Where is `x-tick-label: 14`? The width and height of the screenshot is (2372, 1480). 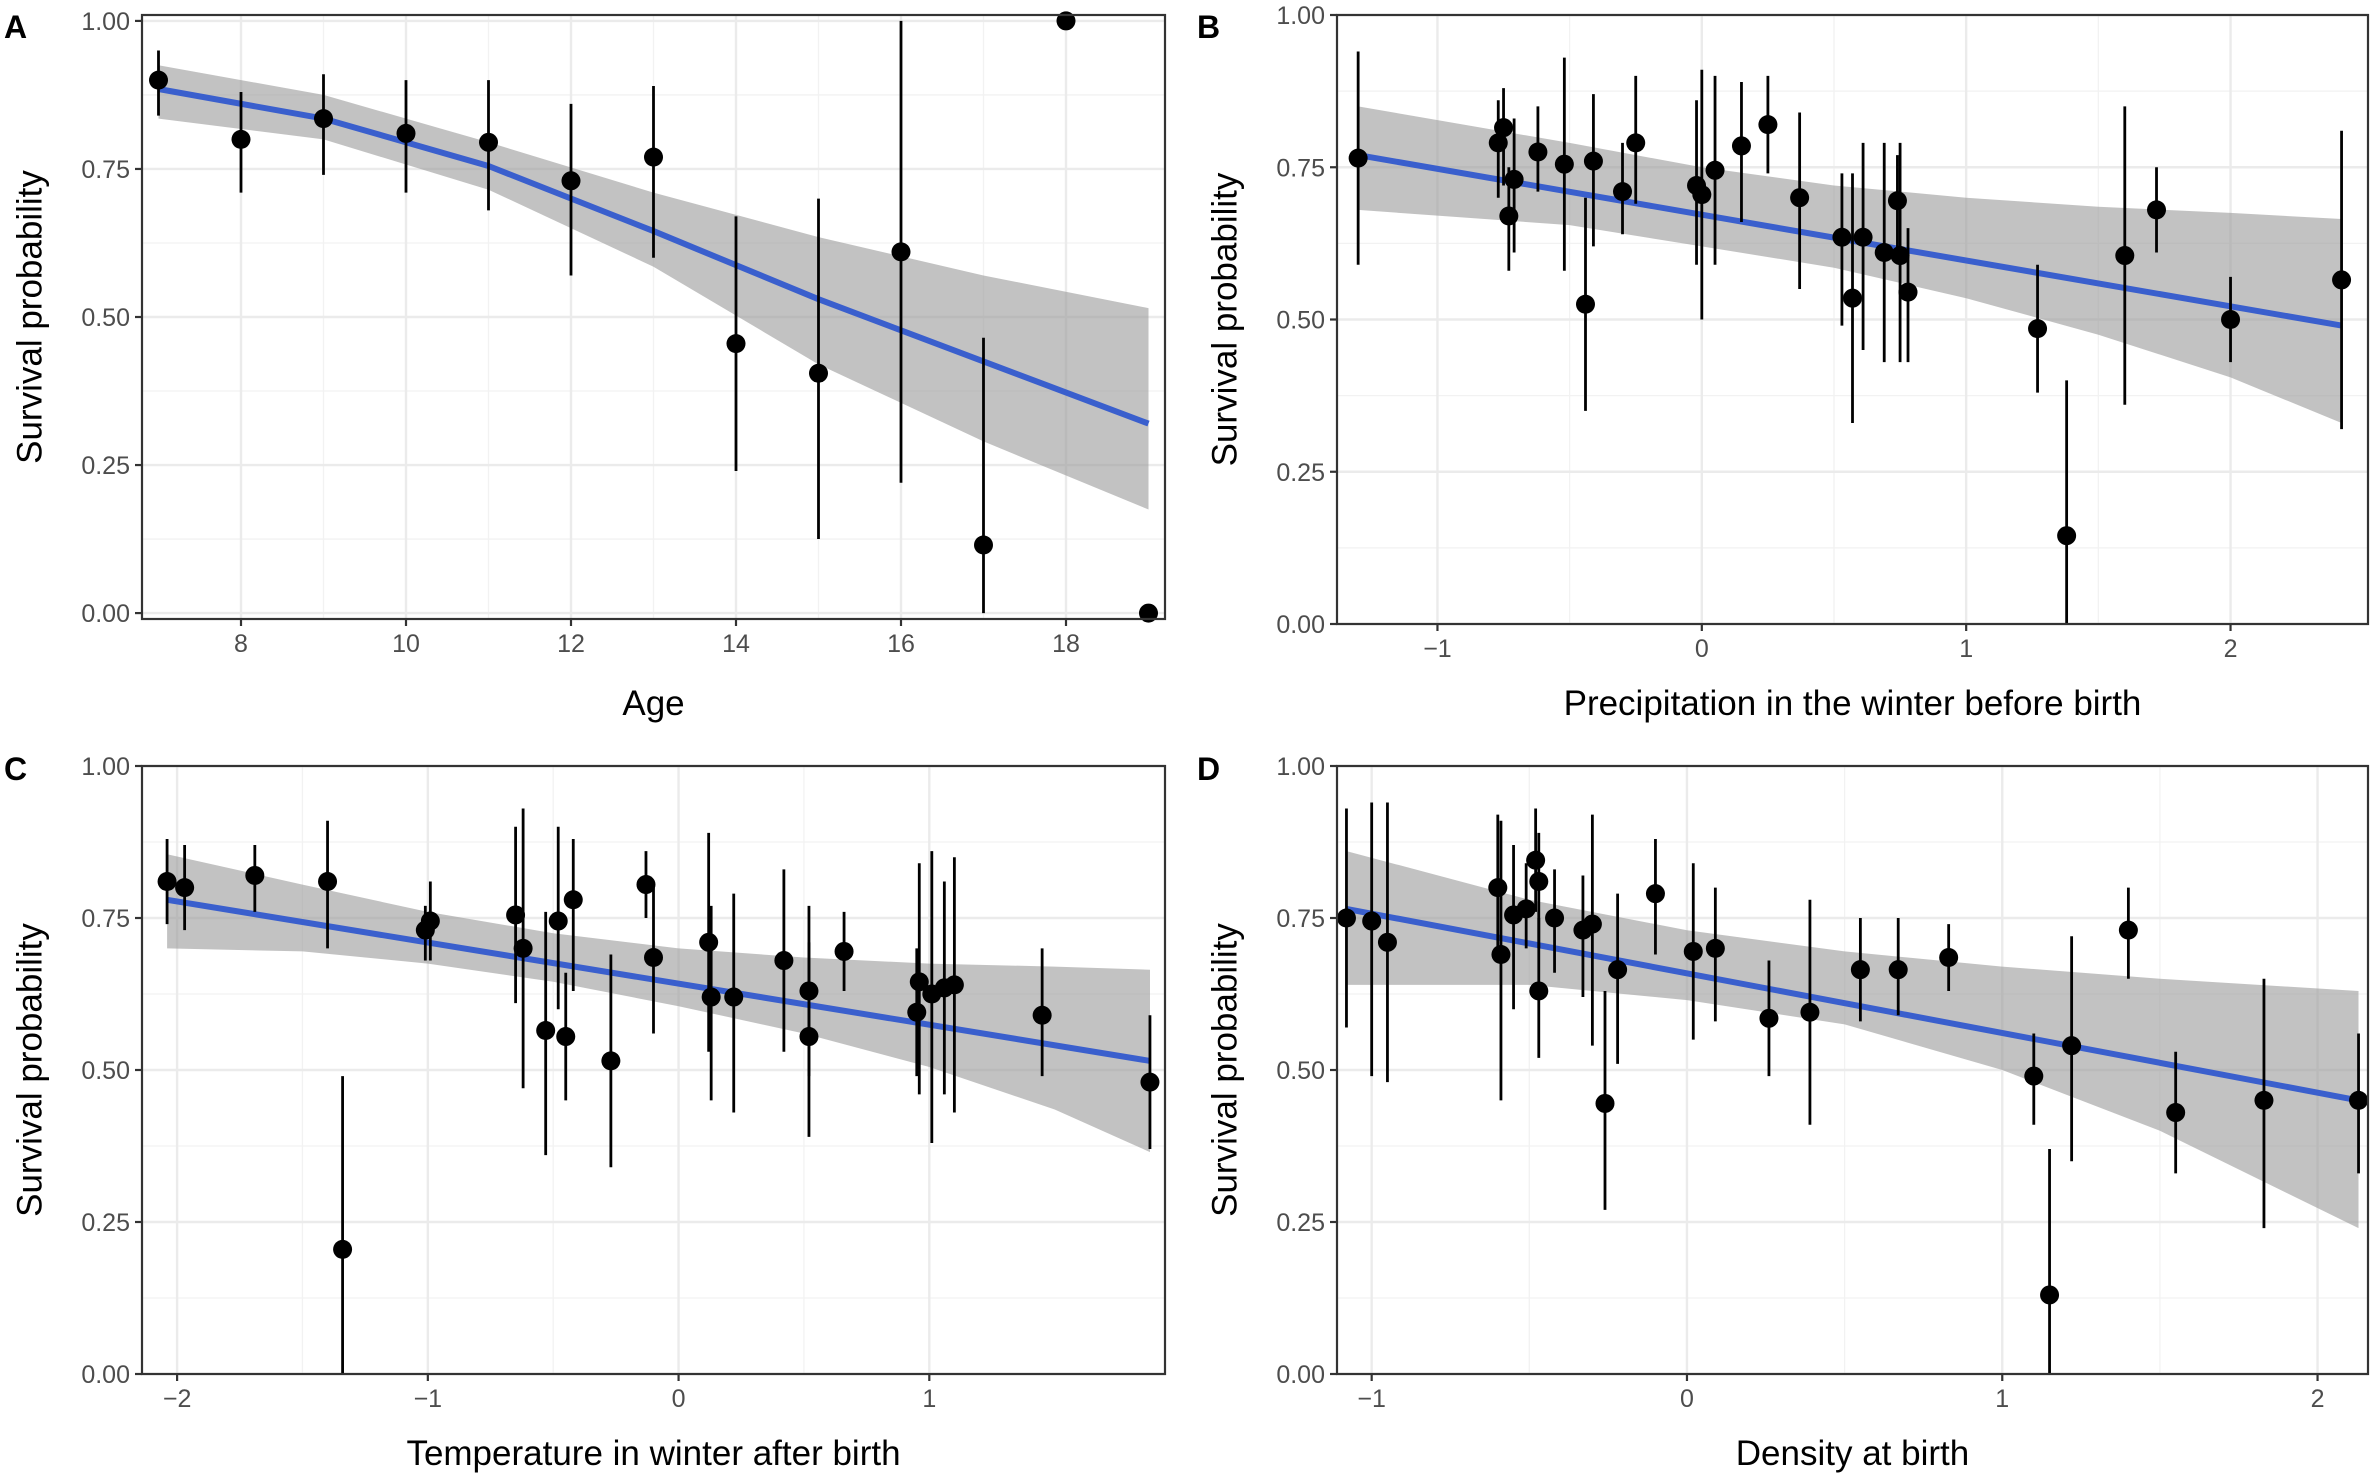 x-tick-label: 14 is located at coordinates (736, 644).